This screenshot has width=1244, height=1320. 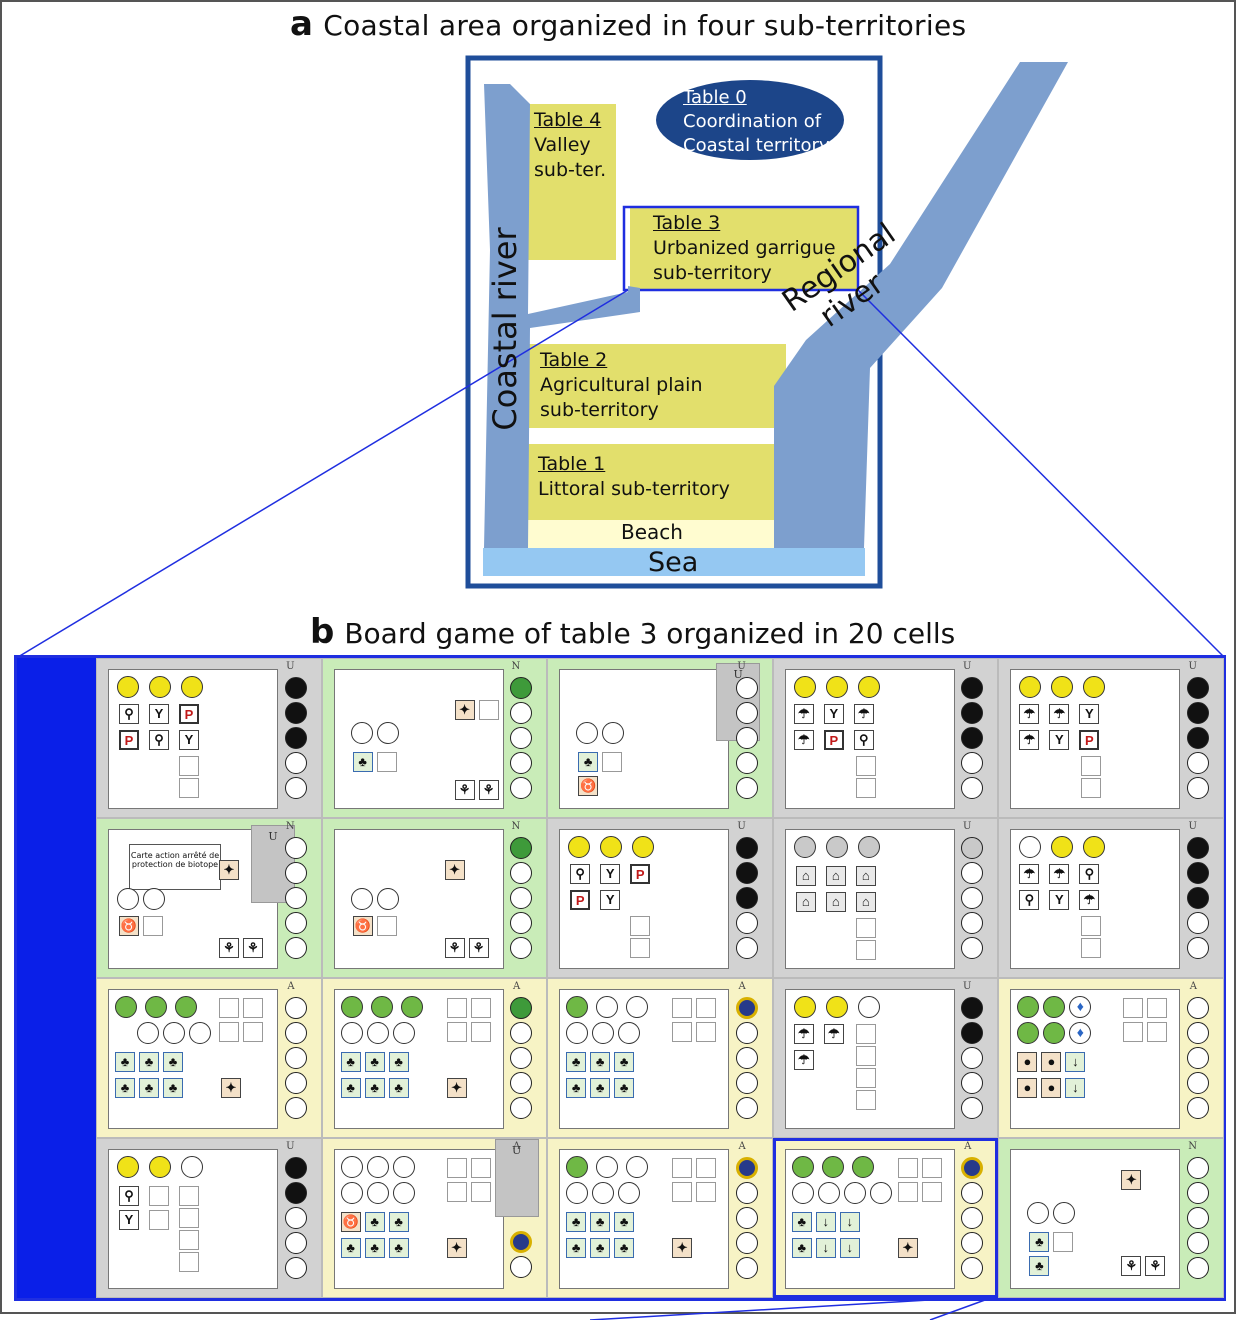 What do you see at coordinates (885, 1218) in the screenshot?
I see `board-cell-highlighted: ♣ ↓ ↓ ♣ ↓ ↓ ✦ A` at bounding box center [885, 1218].